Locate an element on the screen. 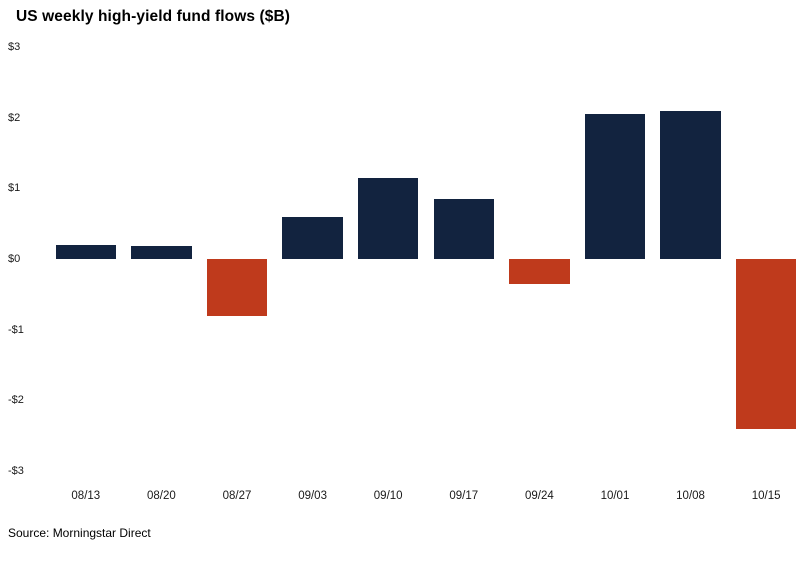 This screenshot has width=812, height=565. source-note: Source: Morningstar Direct is located at coordinates (79, 533).